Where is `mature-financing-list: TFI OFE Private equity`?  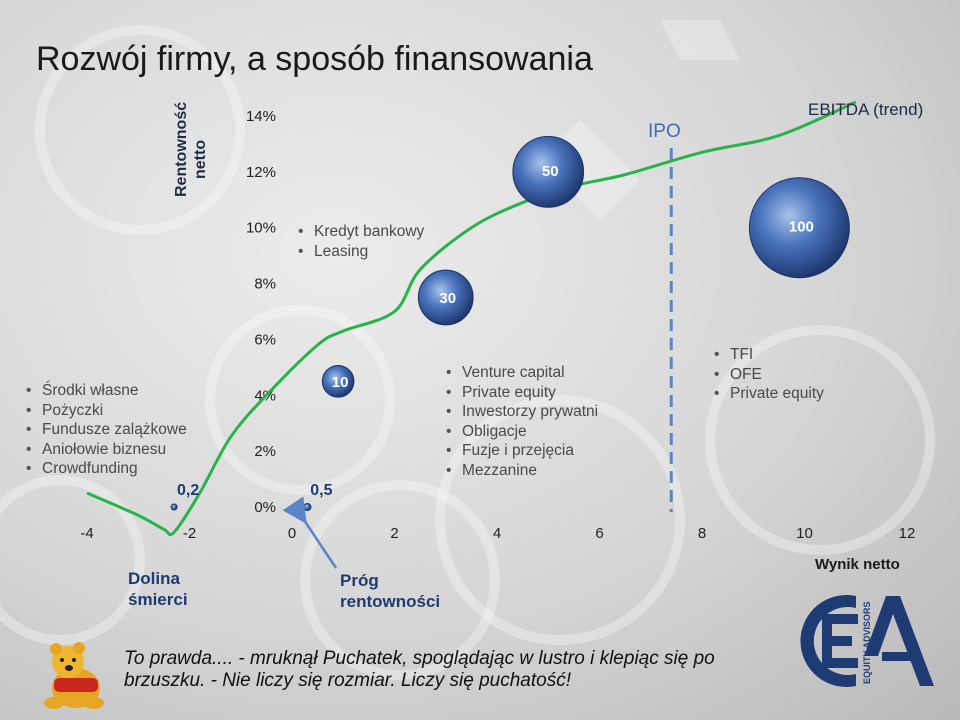
mature-financing-list: TFI OFE Private equity is located at coordinates (769, 374).